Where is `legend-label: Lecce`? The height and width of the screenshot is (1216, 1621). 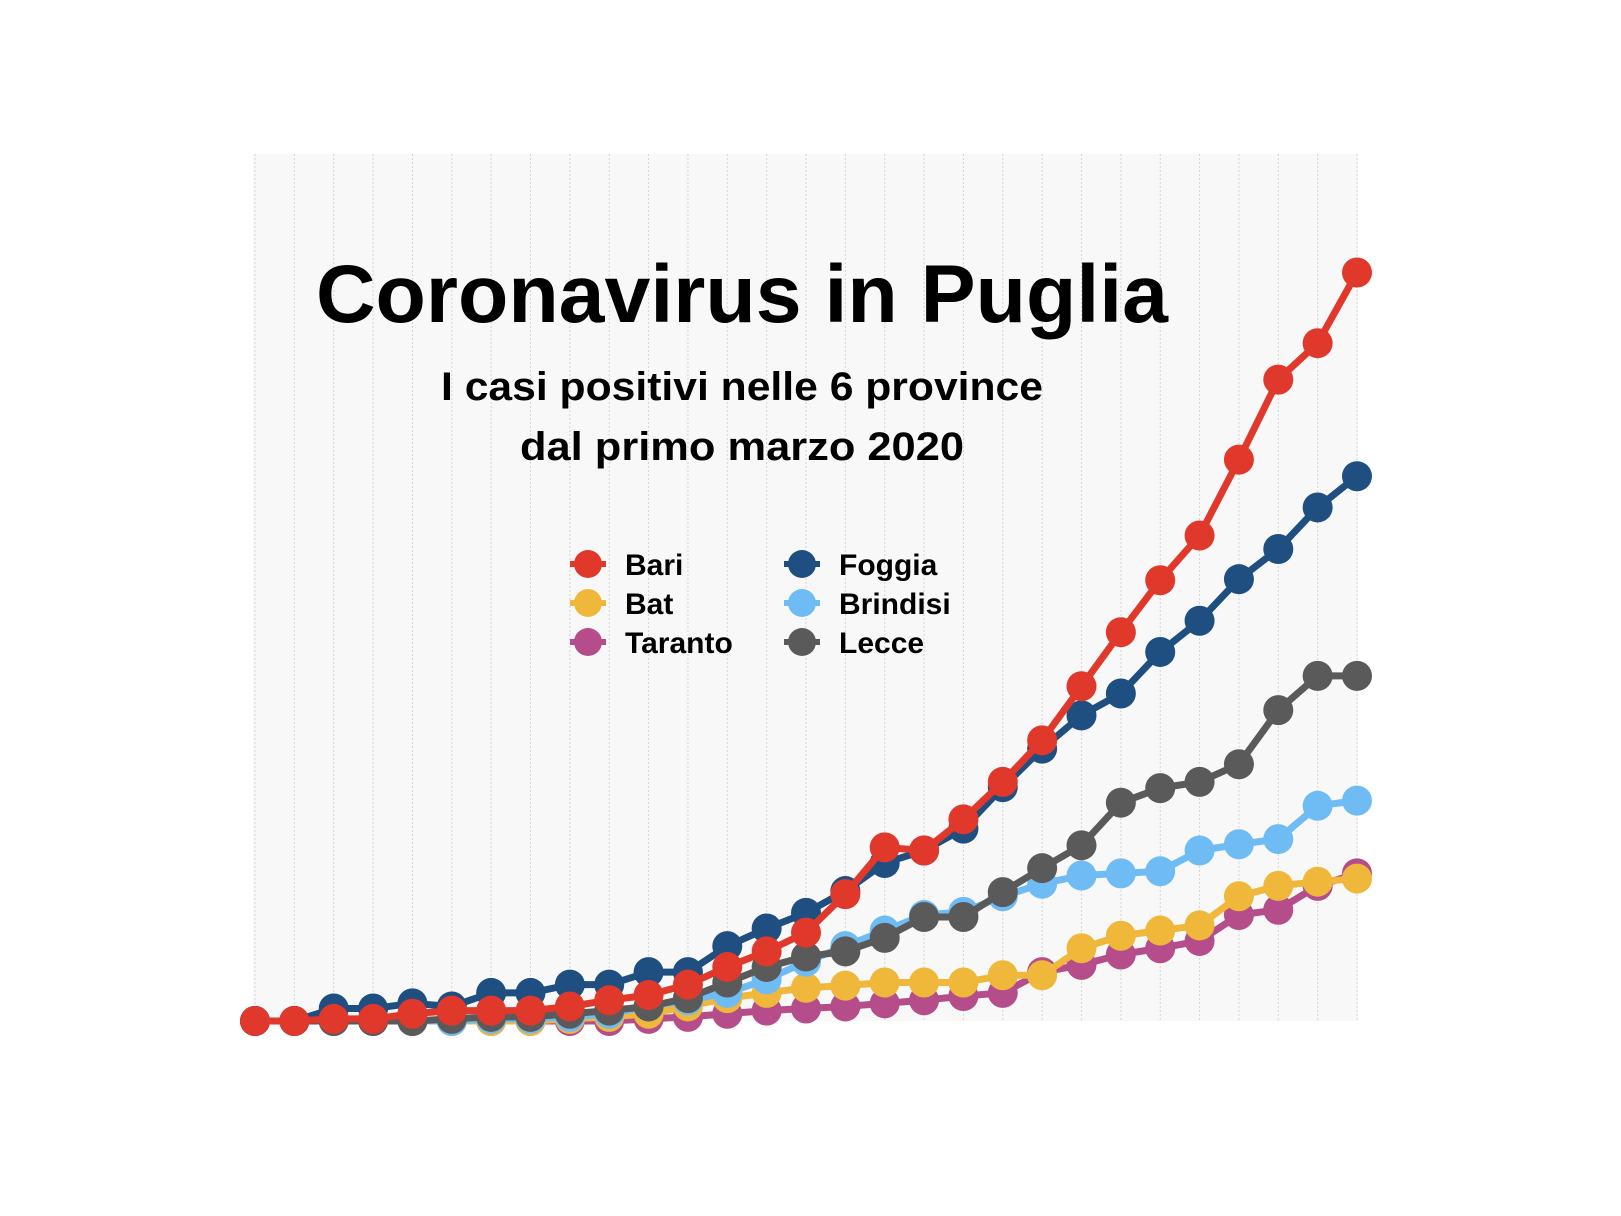
legend-label: Lecce is located at coordinates (881, 643).